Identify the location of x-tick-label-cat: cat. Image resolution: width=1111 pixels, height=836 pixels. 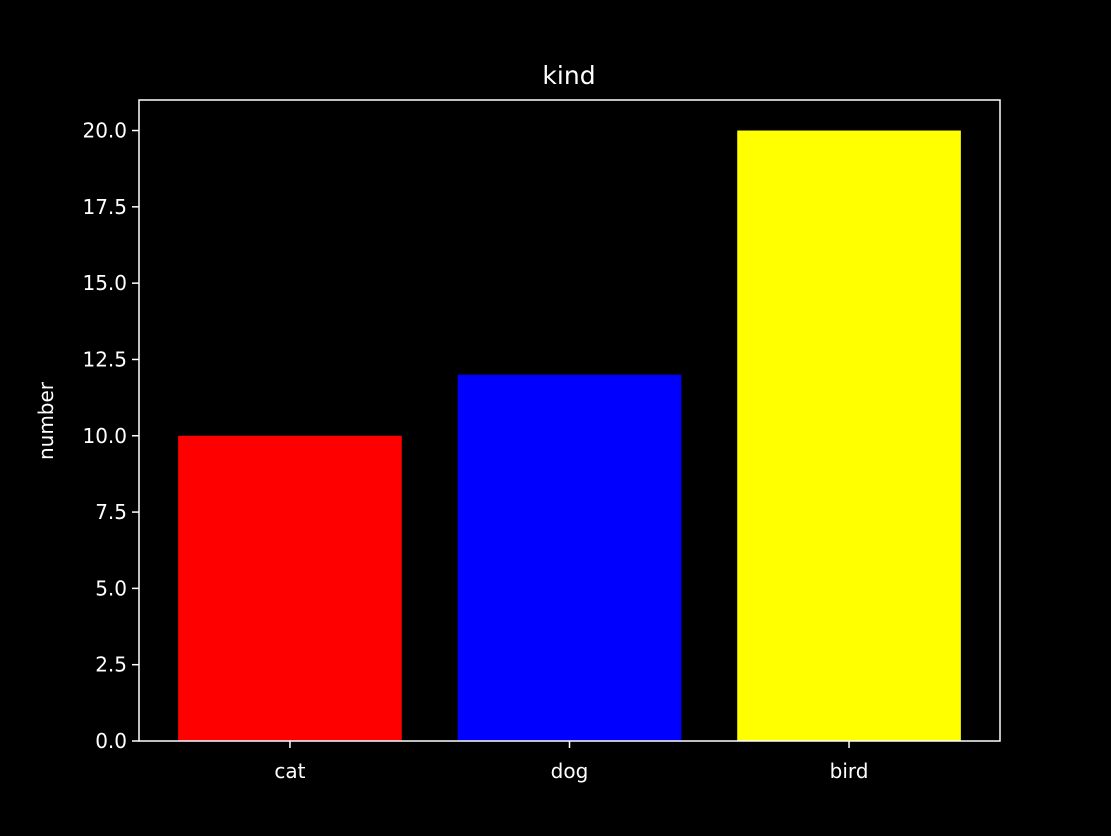
(289, 771).